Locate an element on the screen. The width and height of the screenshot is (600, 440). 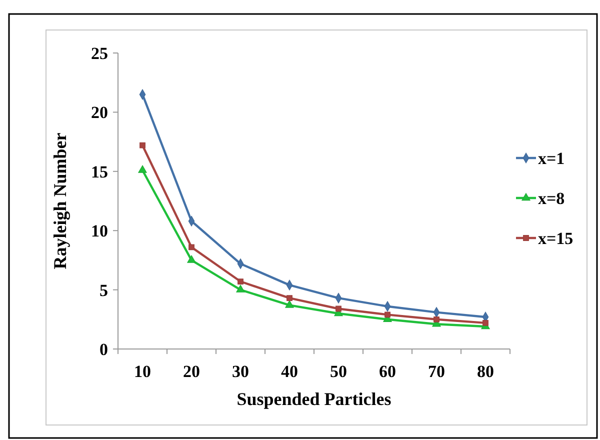
x-tick-label: 60 is located at coordinates (387, 371).